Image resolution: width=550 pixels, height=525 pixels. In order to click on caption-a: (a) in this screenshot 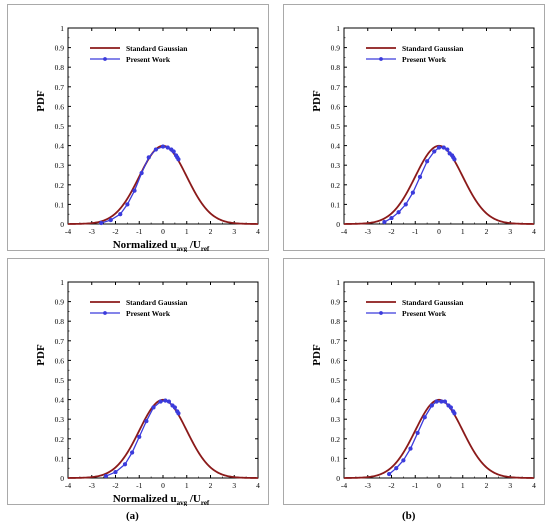, I will do `click(132, 516)`.